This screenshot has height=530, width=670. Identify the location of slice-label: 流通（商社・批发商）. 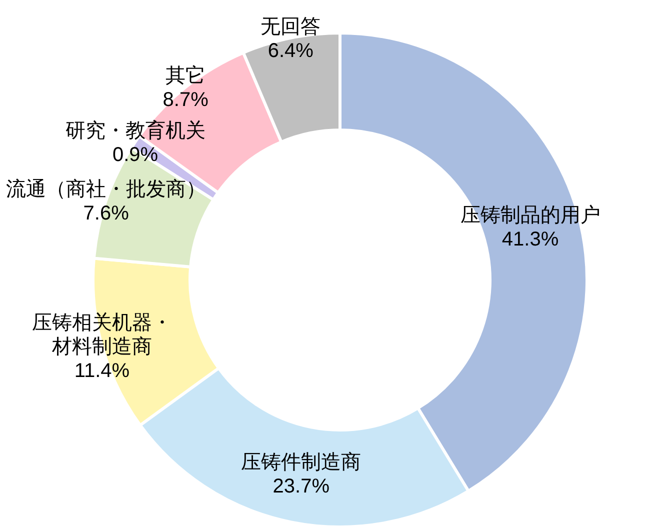
(106, 189).